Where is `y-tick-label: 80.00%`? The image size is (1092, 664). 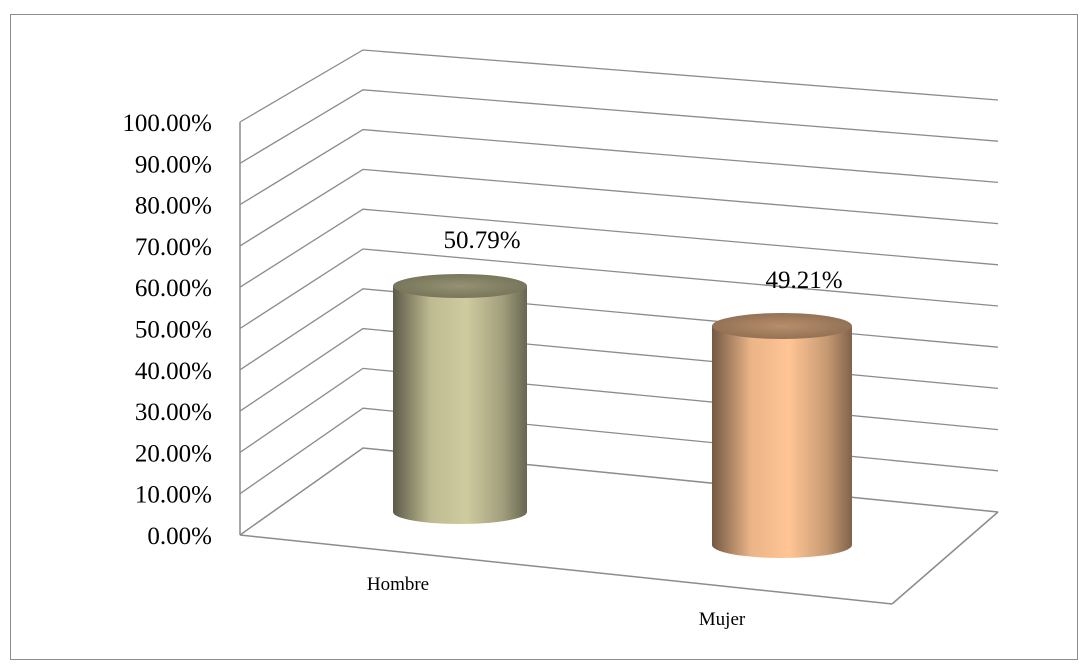 y-tick-label: 80.00% is located at coordinates (173, 206).